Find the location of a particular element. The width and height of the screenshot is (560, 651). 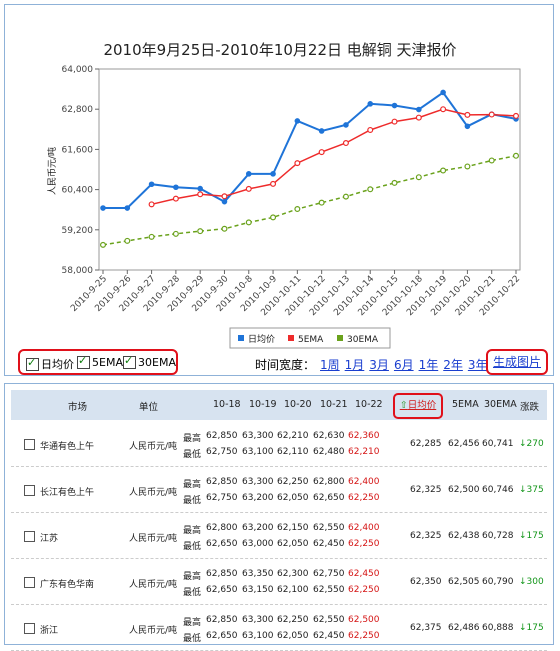

row-5ema: 62,500 is located at coordinates (464, 490).